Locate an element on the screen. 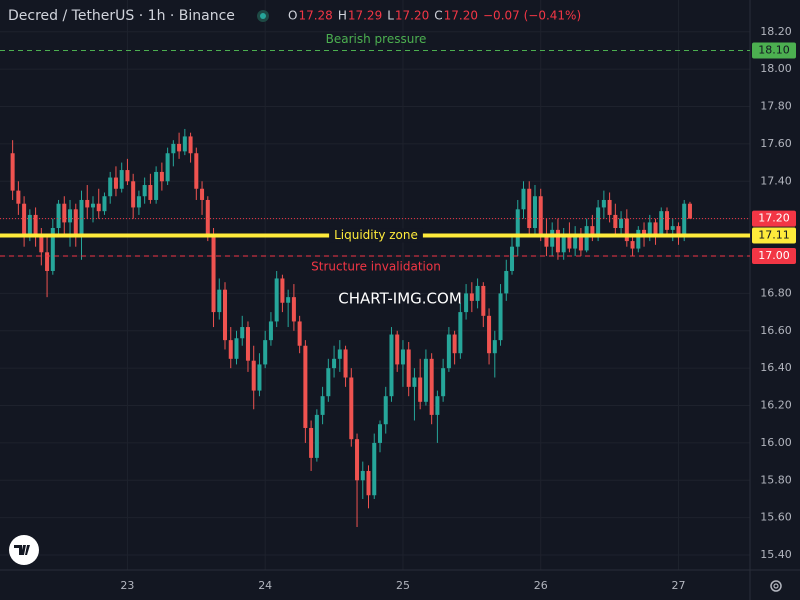  y-tick-label: 17.60 is located at coordinates (776, 143).